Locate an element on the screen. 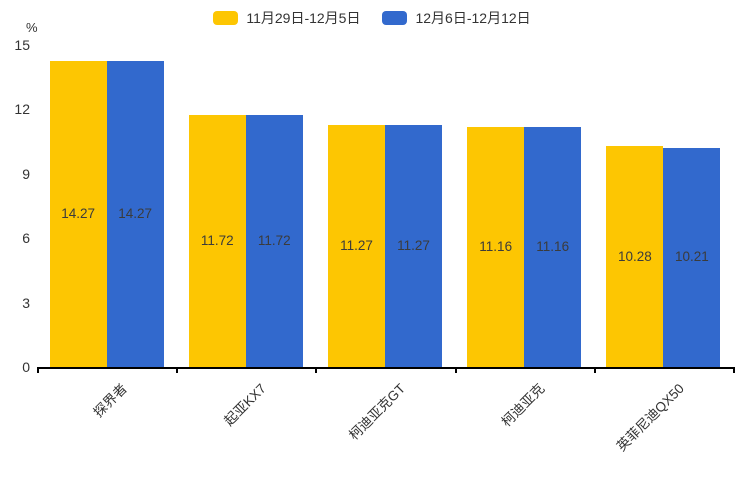 Image resolution: width=744 pixels, height=496 pixels. chart-legend: 11月29日-12月5日 12月6日-12月12日 is located at coordinates (372, 18).